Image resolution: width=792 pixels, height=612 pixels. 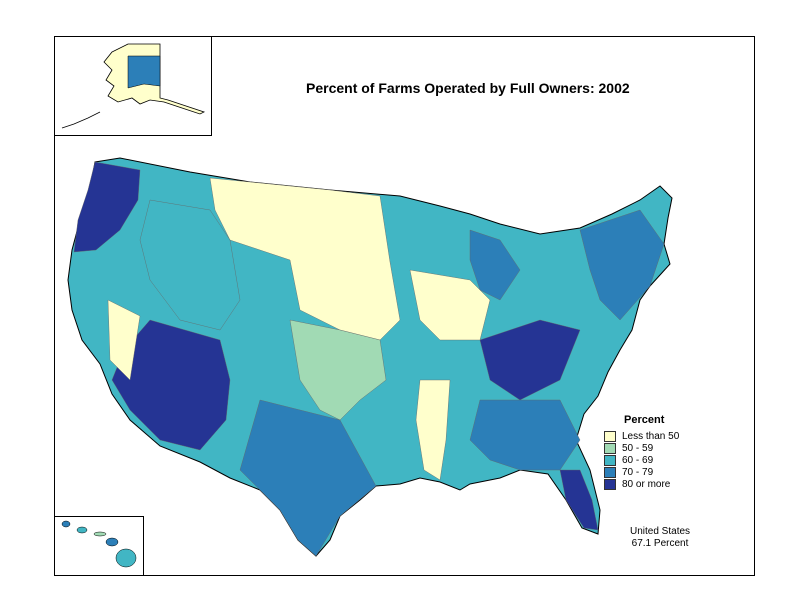 What do you see at coordinates (495, 265) in the screenshot?
I see `region-great-lakes` at bounding box center [495, 265].